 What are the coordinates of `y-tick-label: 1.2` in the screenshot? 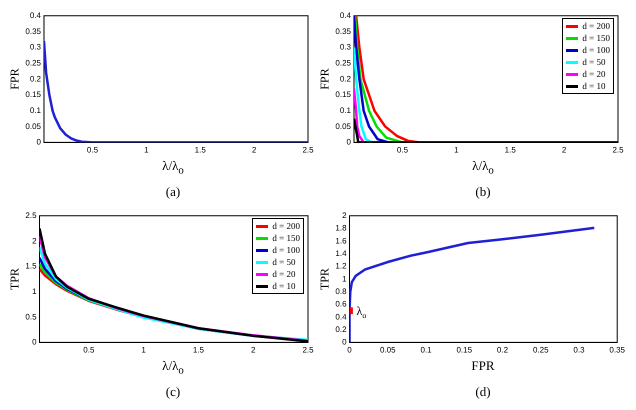 It's located at (341, 266).